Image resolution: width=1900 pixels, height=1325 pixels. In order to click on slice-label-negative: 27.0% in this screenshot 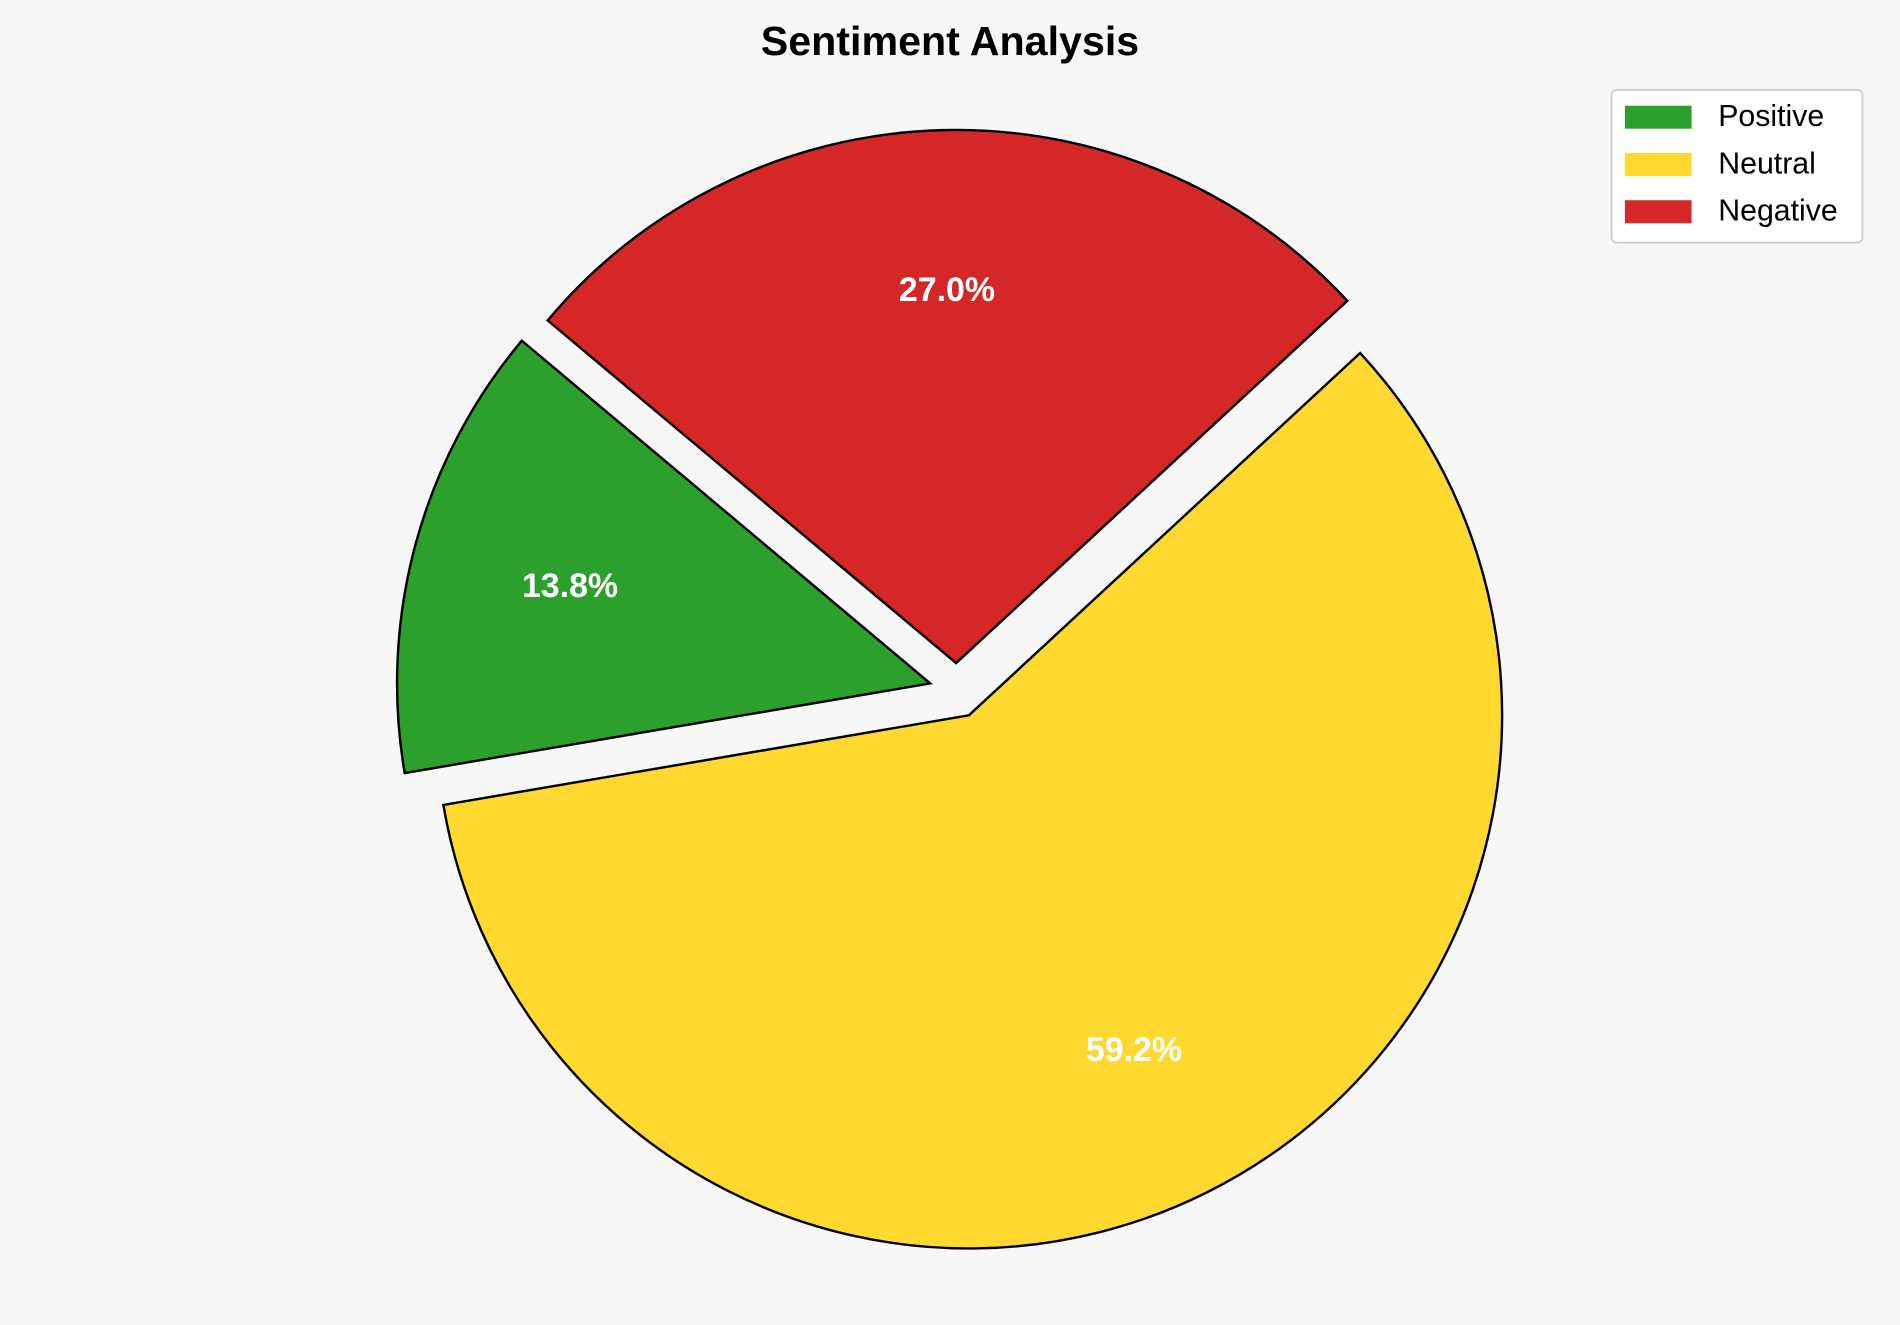, I will do `click(947, 290)`.